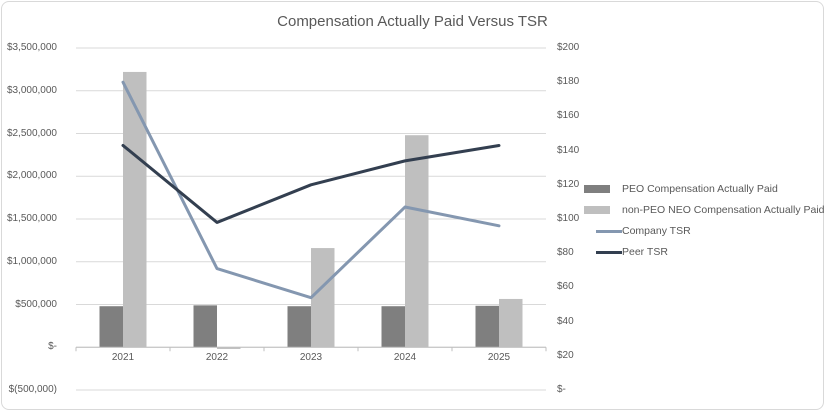  Describe the element at coordinates (565, 355) in the screenshot. I see `right-axis-tick-label: $20` at that location.